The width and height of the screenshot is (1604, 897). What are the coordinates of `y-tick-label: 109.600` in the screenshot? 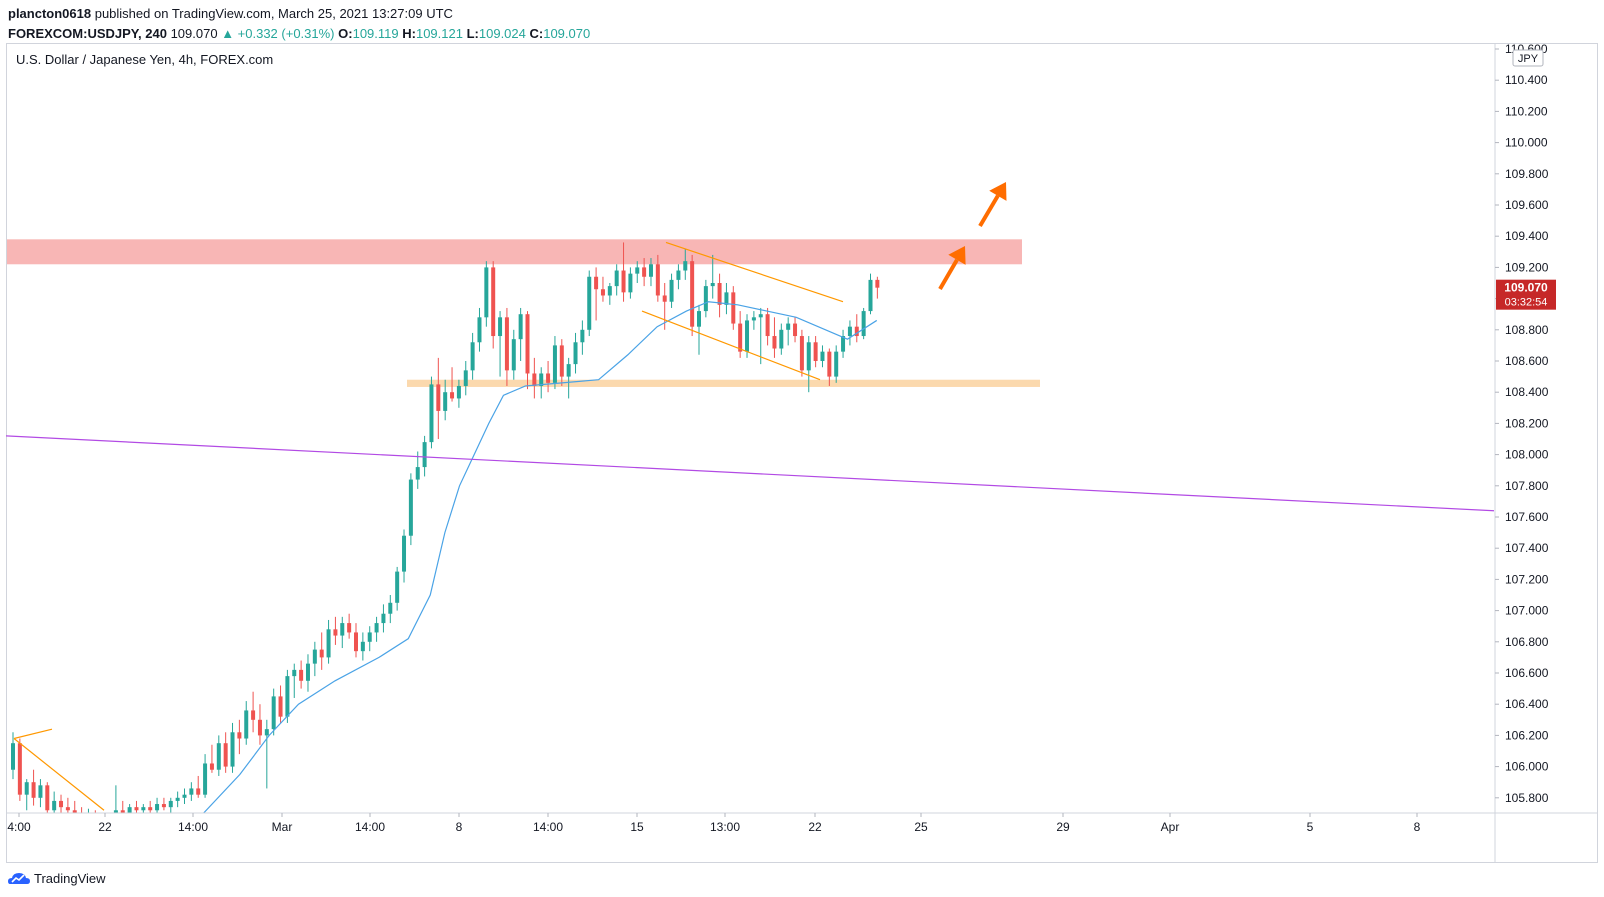 It's located at (1527, 205).